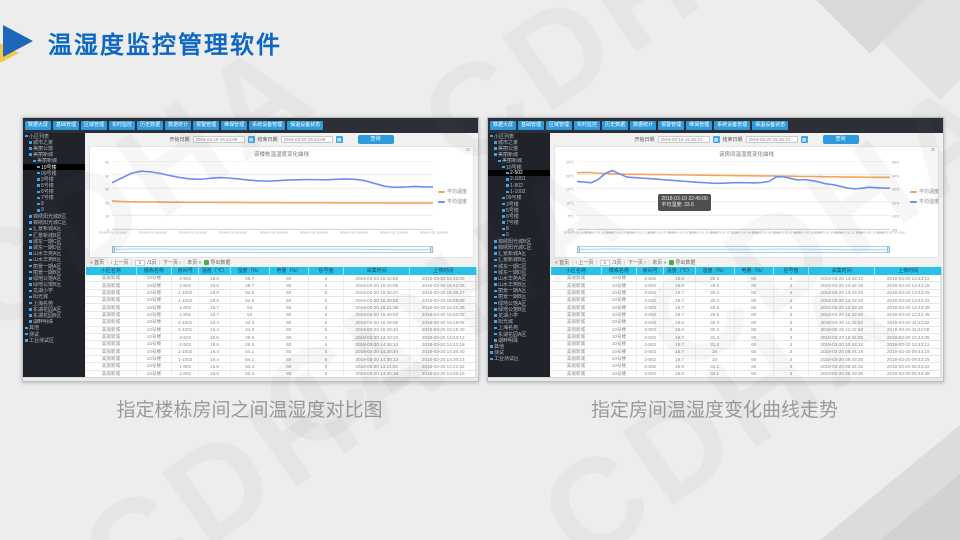 The image size is (960, 540). What do you see at coordinates (584, 263) in the screenshot?
I see `pagination-prev-button: ‹ 上一页` at bounding box center [584, 263].